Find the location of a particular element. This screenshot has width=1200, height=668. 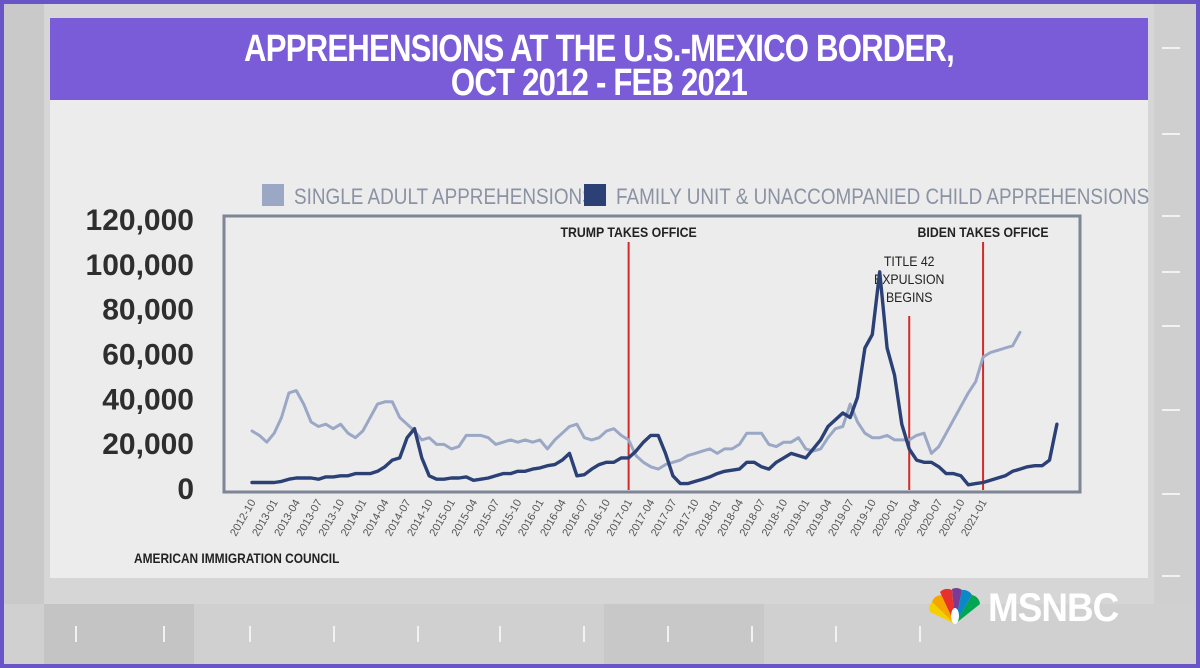

legend-label: SINGLE ADULT APPREHENSIONS is located at coordinates (444, 197).